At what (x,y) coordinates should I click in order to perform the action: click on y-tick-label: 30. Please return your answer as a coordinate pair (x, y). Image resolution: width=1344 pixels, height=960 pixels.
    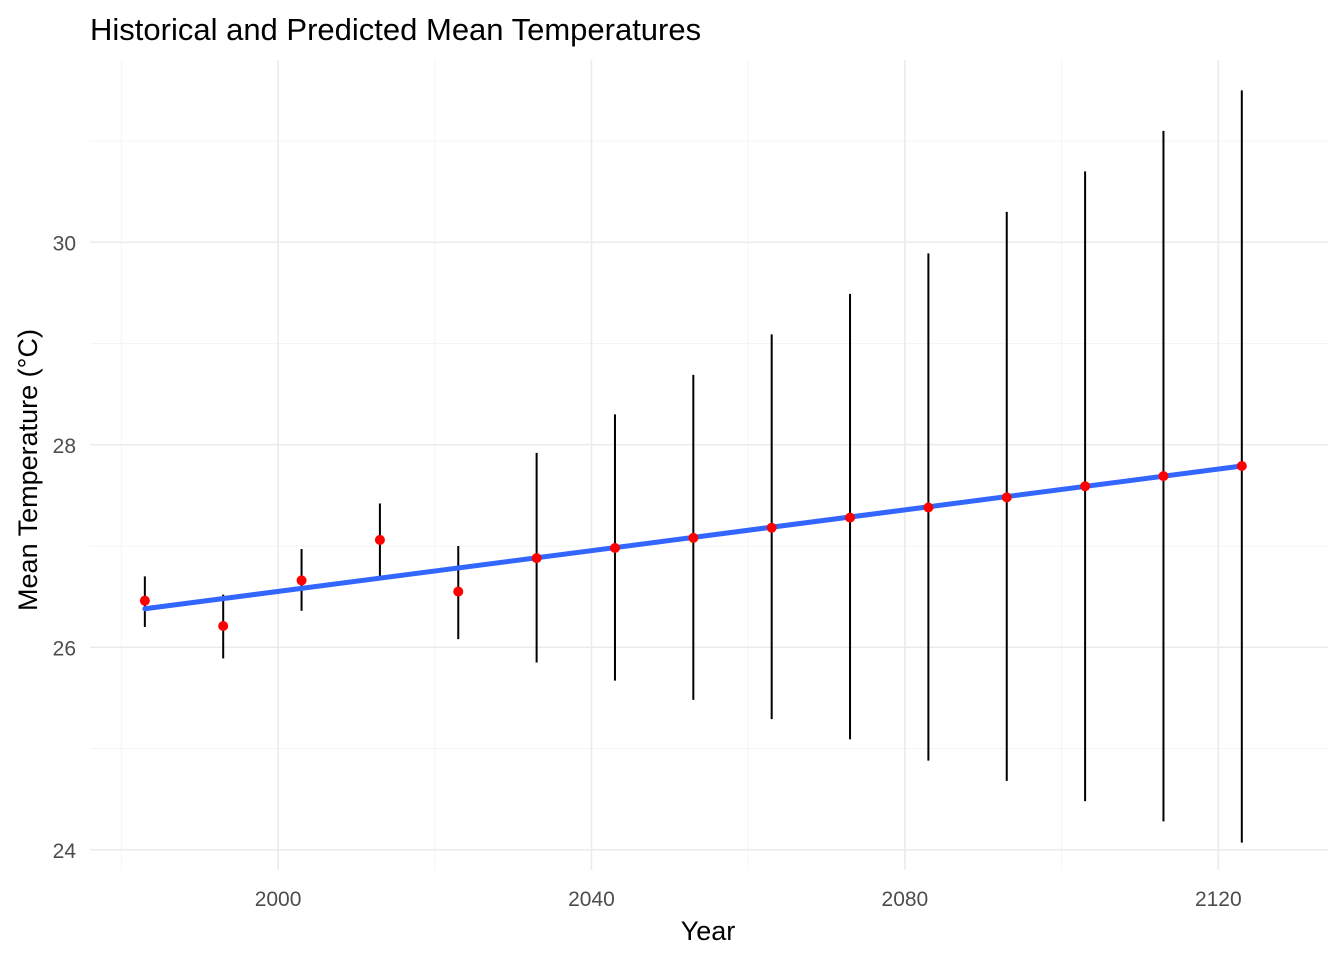
    Looking at the image, I should click on (64, 243).